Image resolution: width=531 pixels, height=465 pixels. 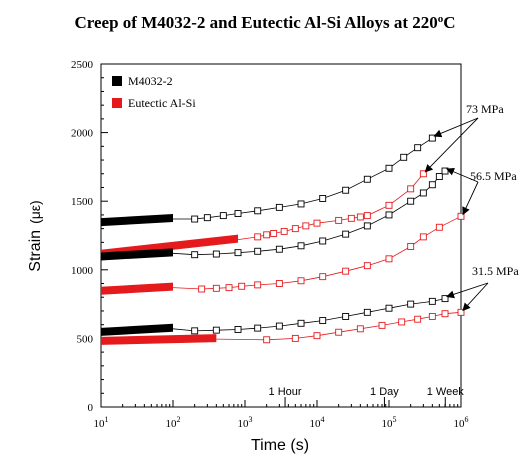 I want to click on series-eutectic-al-si-56.5, so click(x=283, y=253).